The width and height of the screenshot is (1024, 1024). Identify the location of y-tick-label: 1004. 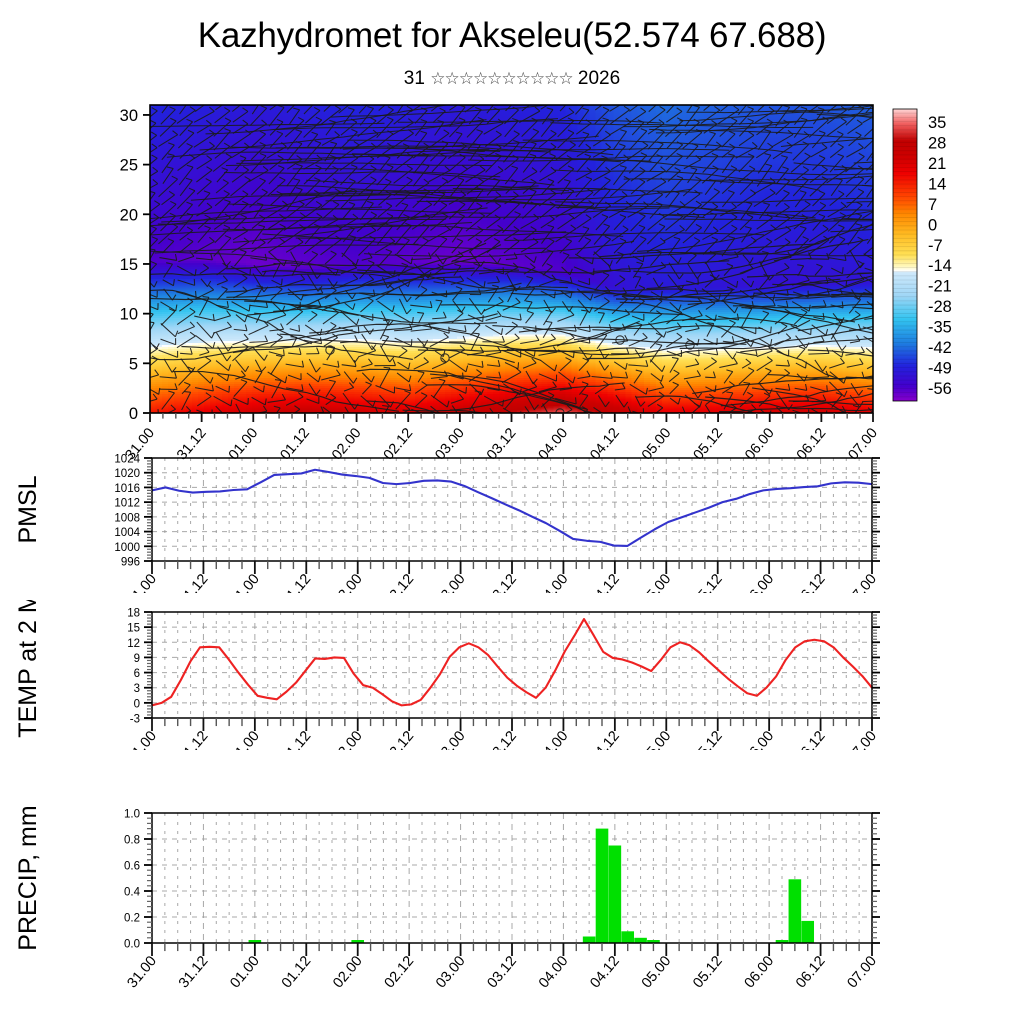
(127, 533).